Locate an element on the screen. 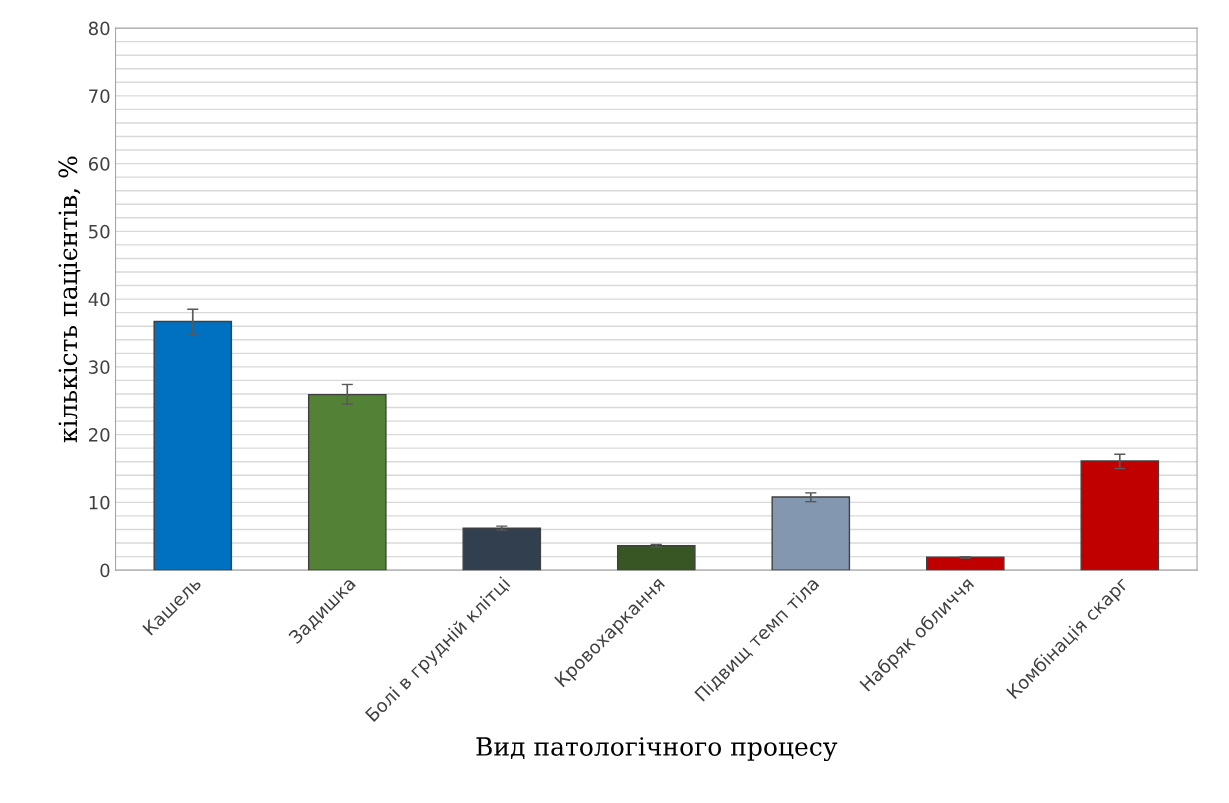 This screenshot has width=1229, height=803. y-tick-label: 10 is located at coordinates (99, 502).